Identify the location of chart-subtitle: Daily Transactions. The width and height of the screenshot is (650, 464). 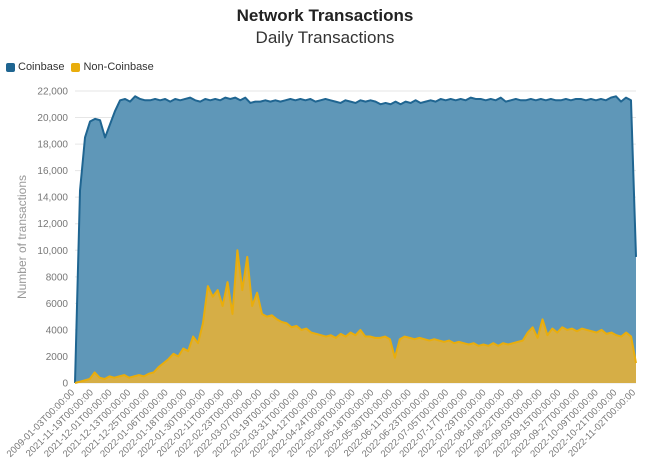
(325, 37).